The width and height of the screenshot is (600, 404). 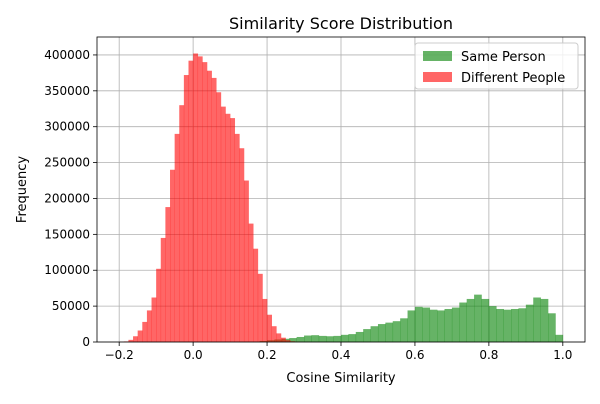 What do you see at coordinates (67, 270) in the screenshot?
I see `y-tick-label: 100000` at bounding box center [67, 270].